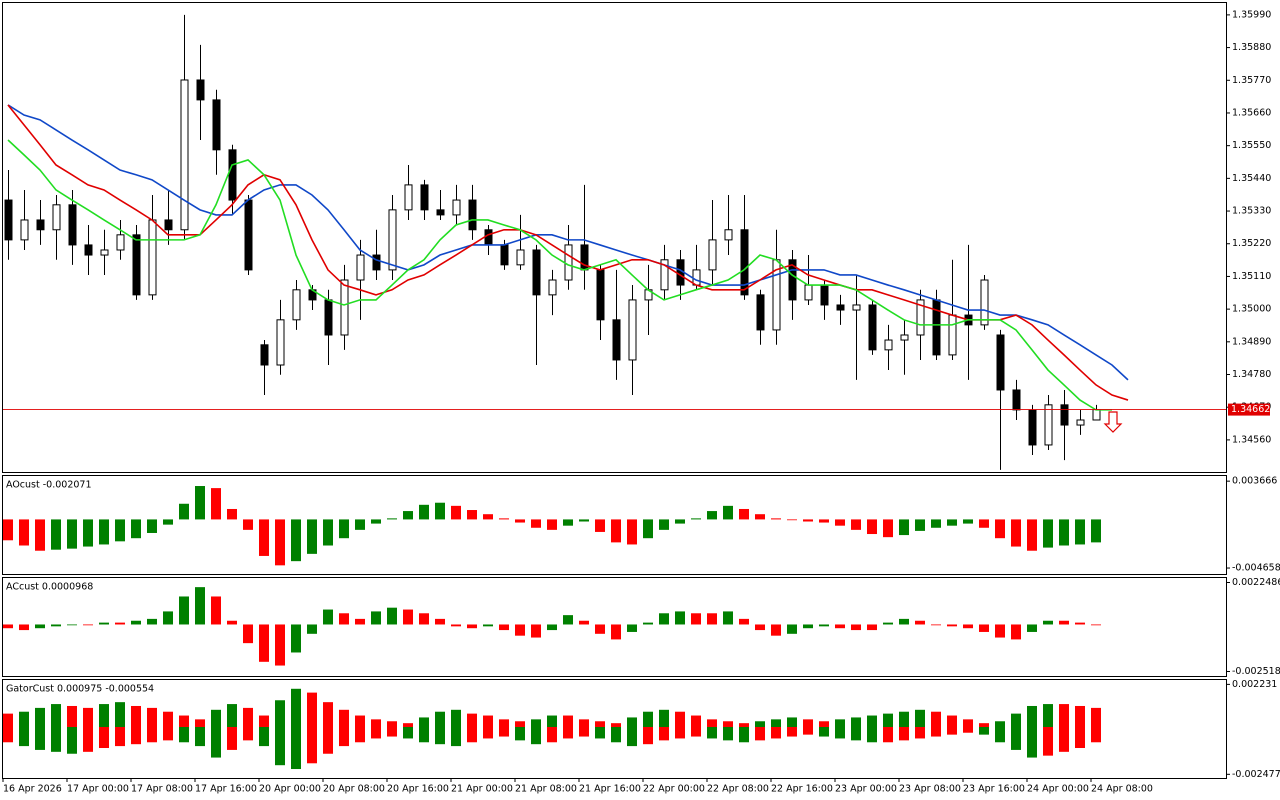 This screenshot has height=800, width=1280. Describe the element at coordinates (226, 789) in the screenshot. I see `x-tick-label: 17 Apr 16:00` at that location.